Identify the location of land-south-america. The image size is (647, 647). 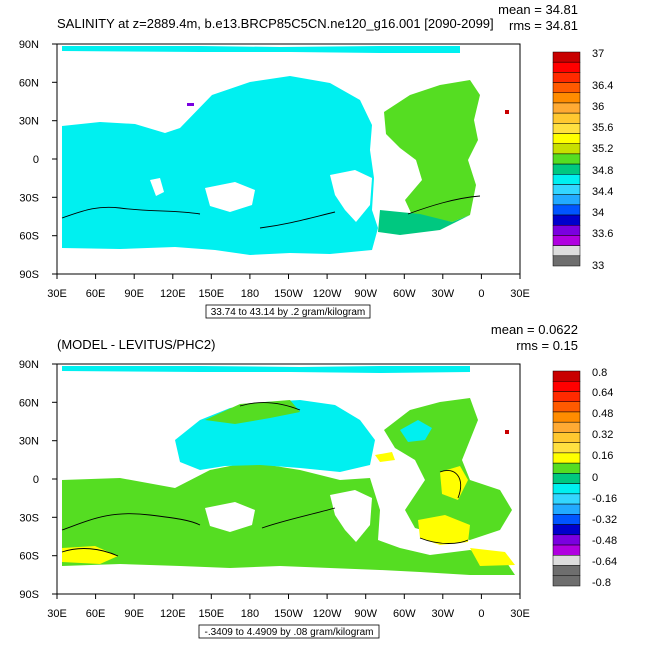
(351, 516).